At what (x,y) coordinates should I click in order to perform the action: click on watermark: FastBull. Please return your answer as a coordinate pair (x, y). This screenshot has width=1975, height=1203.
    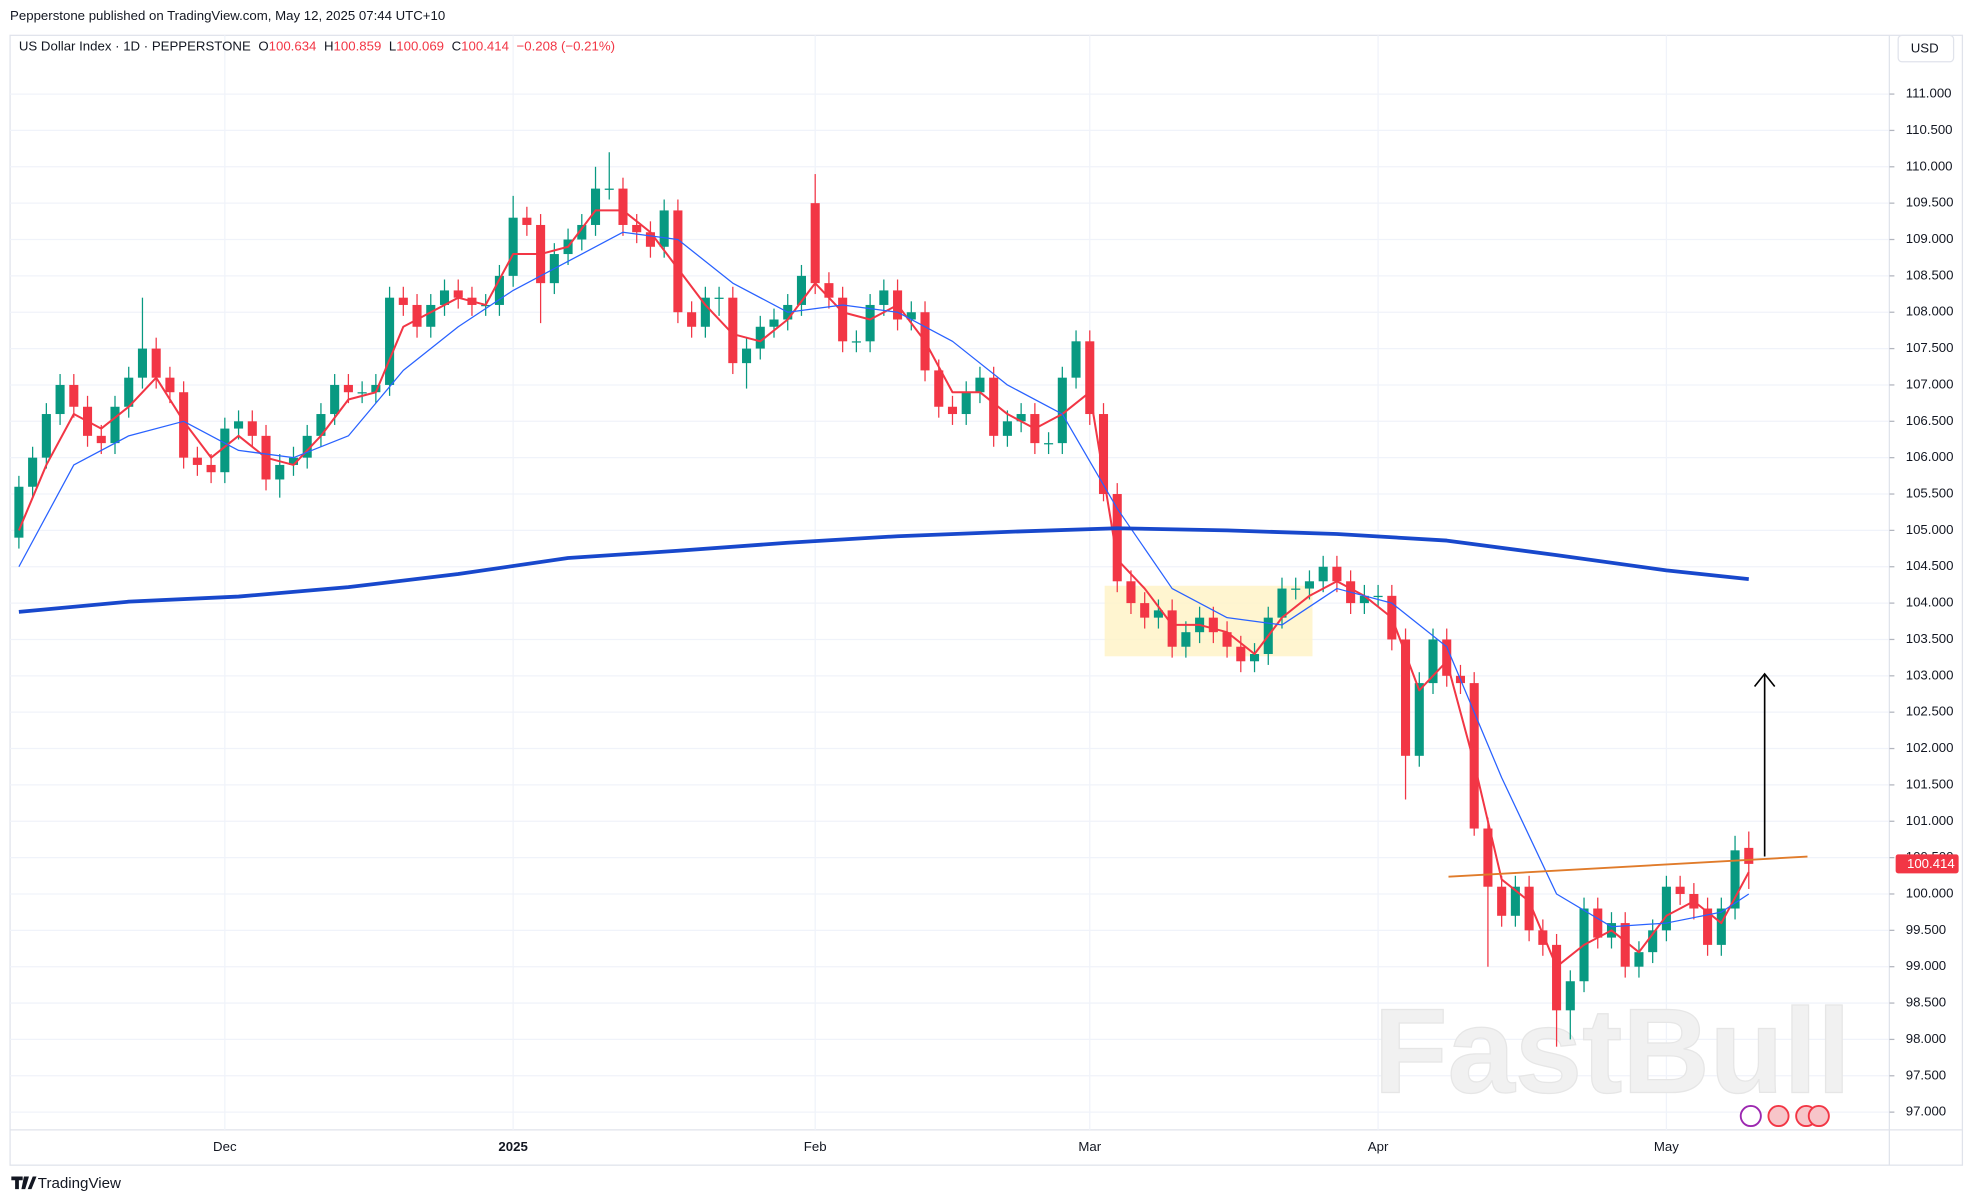
    Looking at the image, I should click on (1612, 1051).